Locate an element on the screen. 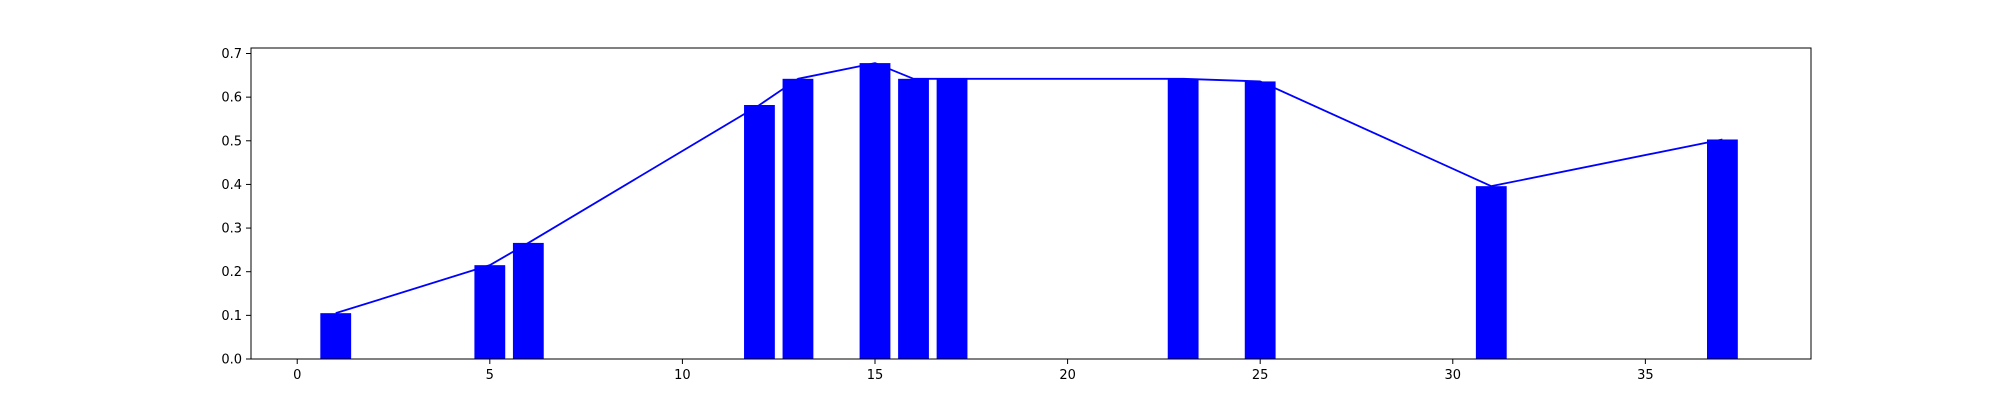 This screenshot has width=2000, height=400. y-tick-label: 0.0 is located at coordinates (231, 360).